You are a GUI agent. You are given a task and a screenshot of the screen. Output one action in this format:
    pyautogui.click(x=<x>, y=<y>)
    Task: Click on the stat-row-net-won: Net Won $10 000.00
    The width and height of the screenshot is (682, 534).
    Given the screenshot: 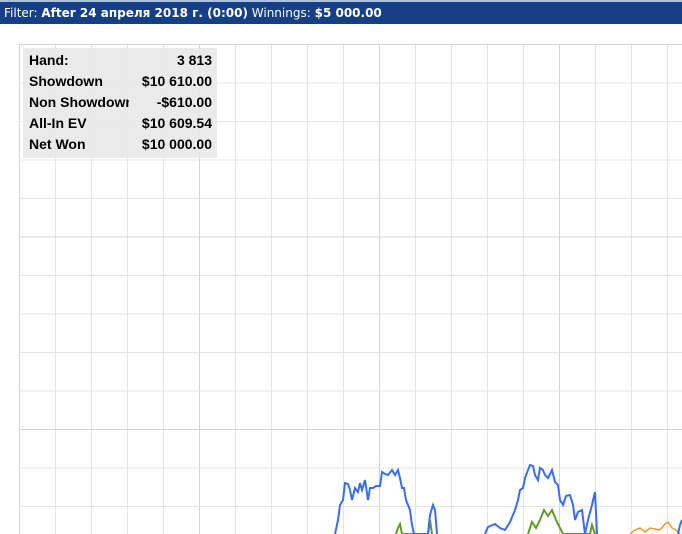 What is the action you would take?
    pyautogui.click(x=120, y=146)
    